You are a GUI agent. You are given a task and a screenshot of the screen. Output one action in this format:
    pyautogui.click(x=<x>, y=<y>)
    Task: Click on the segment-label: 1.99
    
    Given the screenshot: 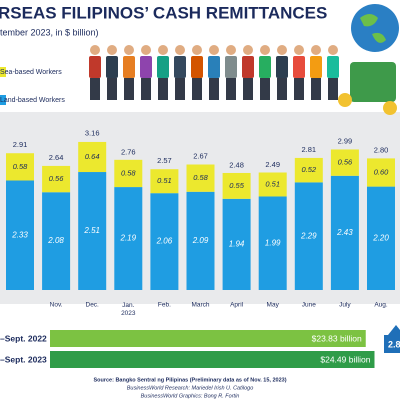 What is the action you would take?
    pyautogui.click(x=273, y=242)
    